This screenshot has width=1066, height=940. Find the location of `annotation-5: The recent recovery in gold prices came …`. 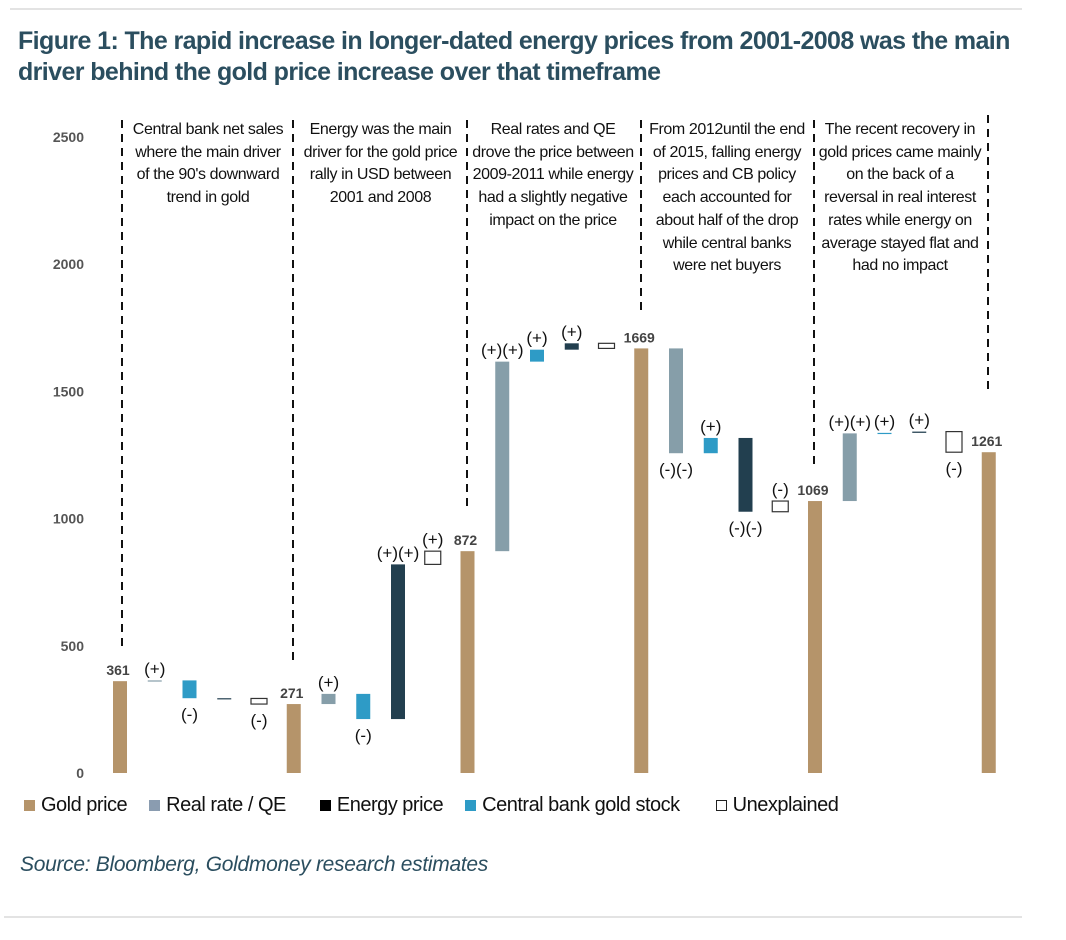

annotation-5: The recent recovery in gold prices came … is located at coordinates (900, 198).